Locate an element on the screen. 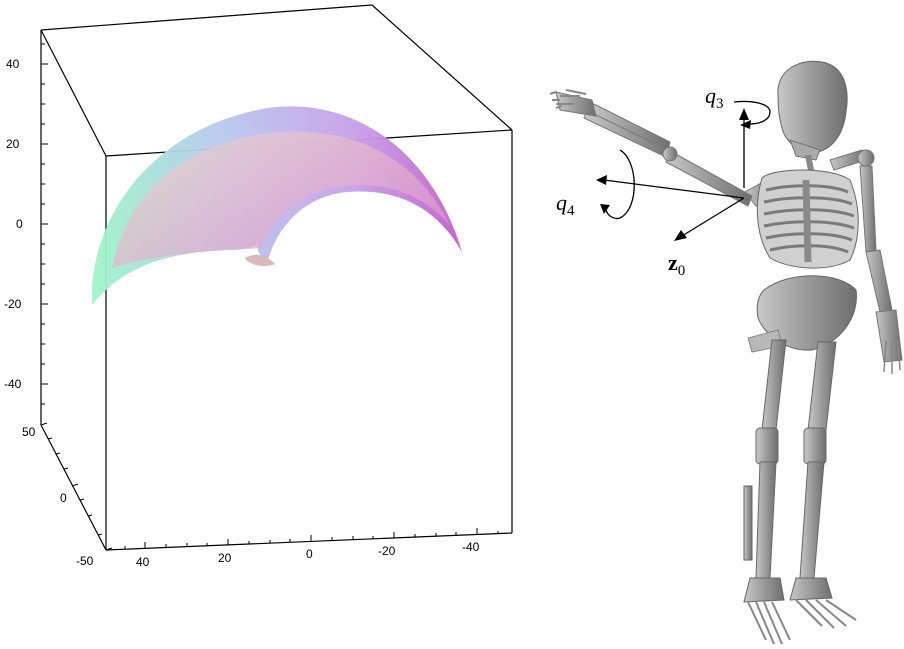 The height and width of the screenshot is (649, 904). q3-rotation-arc is located at coordinates (752, 112).